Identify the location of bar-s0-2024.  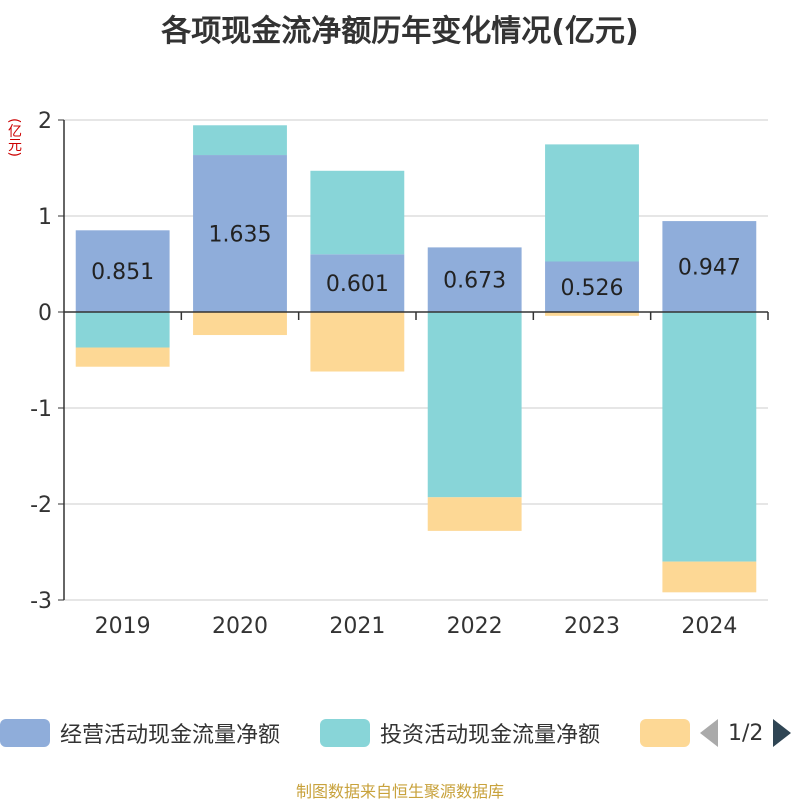
(709, 266).